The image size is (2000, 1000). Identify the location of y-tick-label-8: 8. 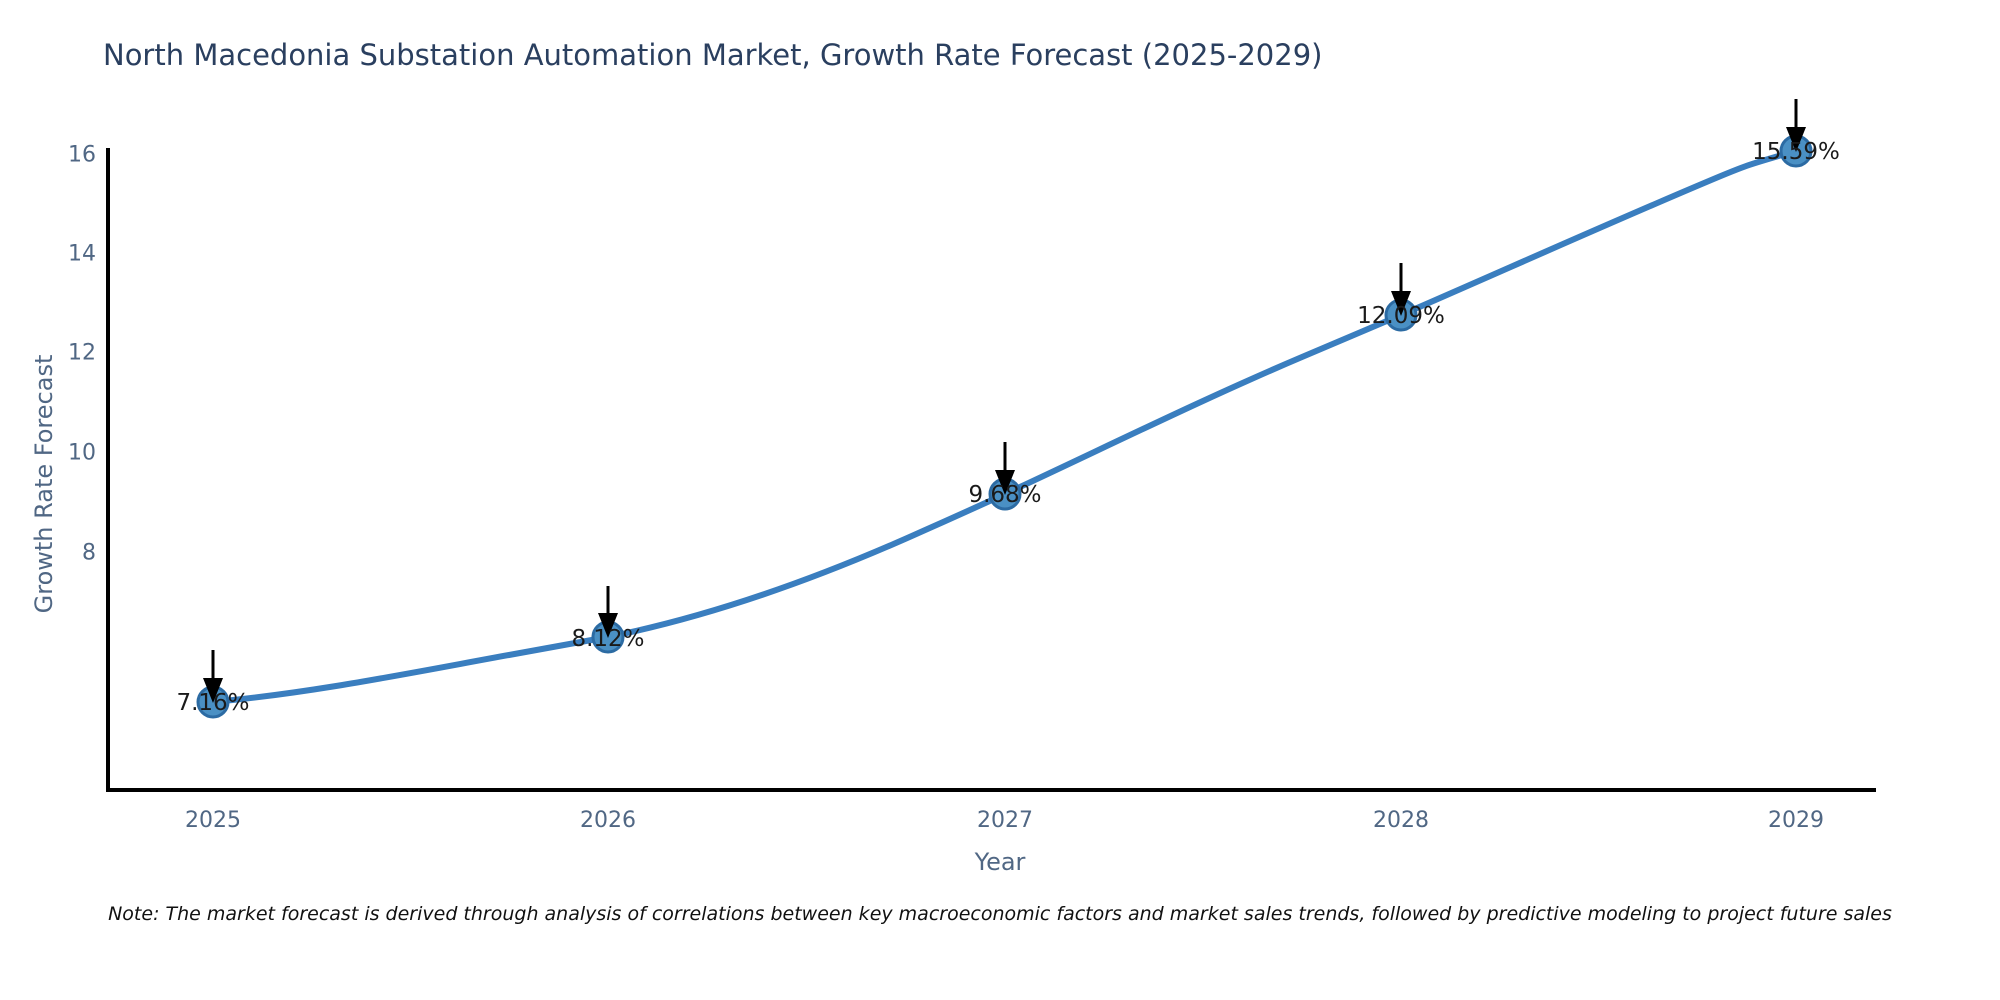
(89, 553).